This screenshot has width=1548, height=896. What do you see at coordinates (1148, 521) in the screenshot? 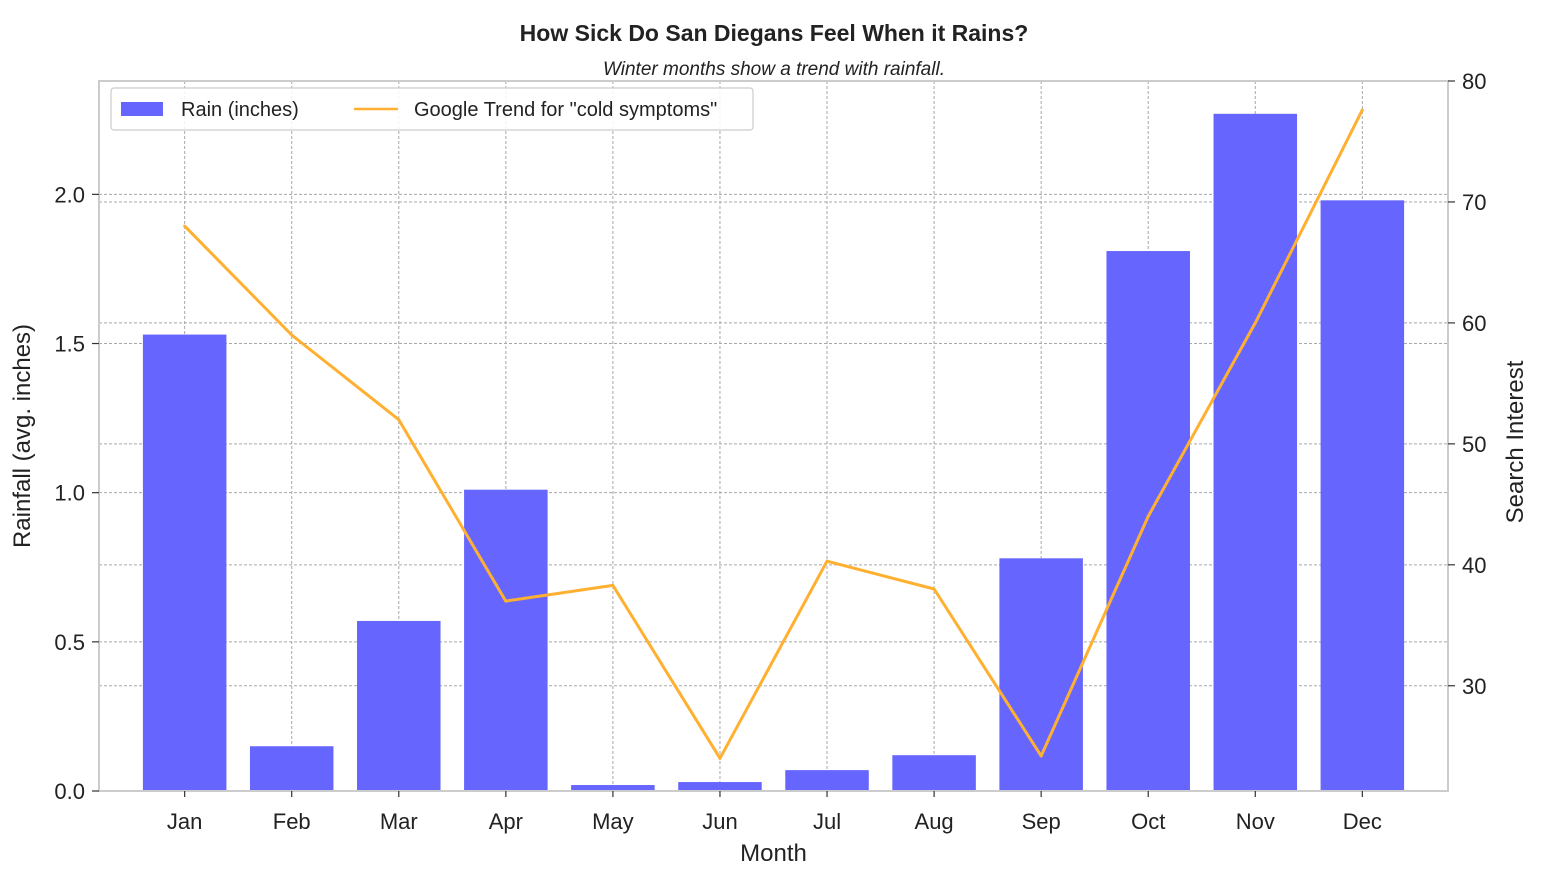
I see `bar-oct` at bounding box center [1148, 521].